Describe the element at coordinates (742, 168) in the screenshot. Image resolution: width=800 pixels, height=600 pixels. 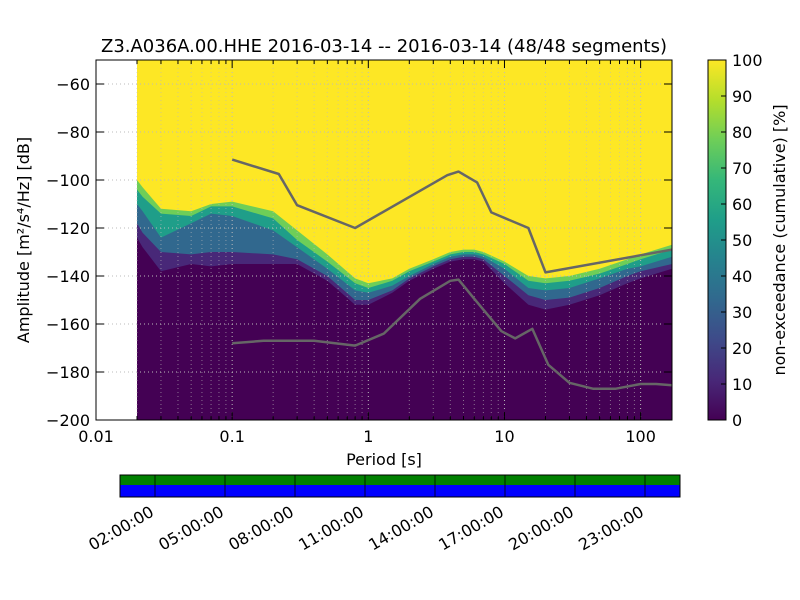
I see `colorbar-tick-label: 70` at that location.